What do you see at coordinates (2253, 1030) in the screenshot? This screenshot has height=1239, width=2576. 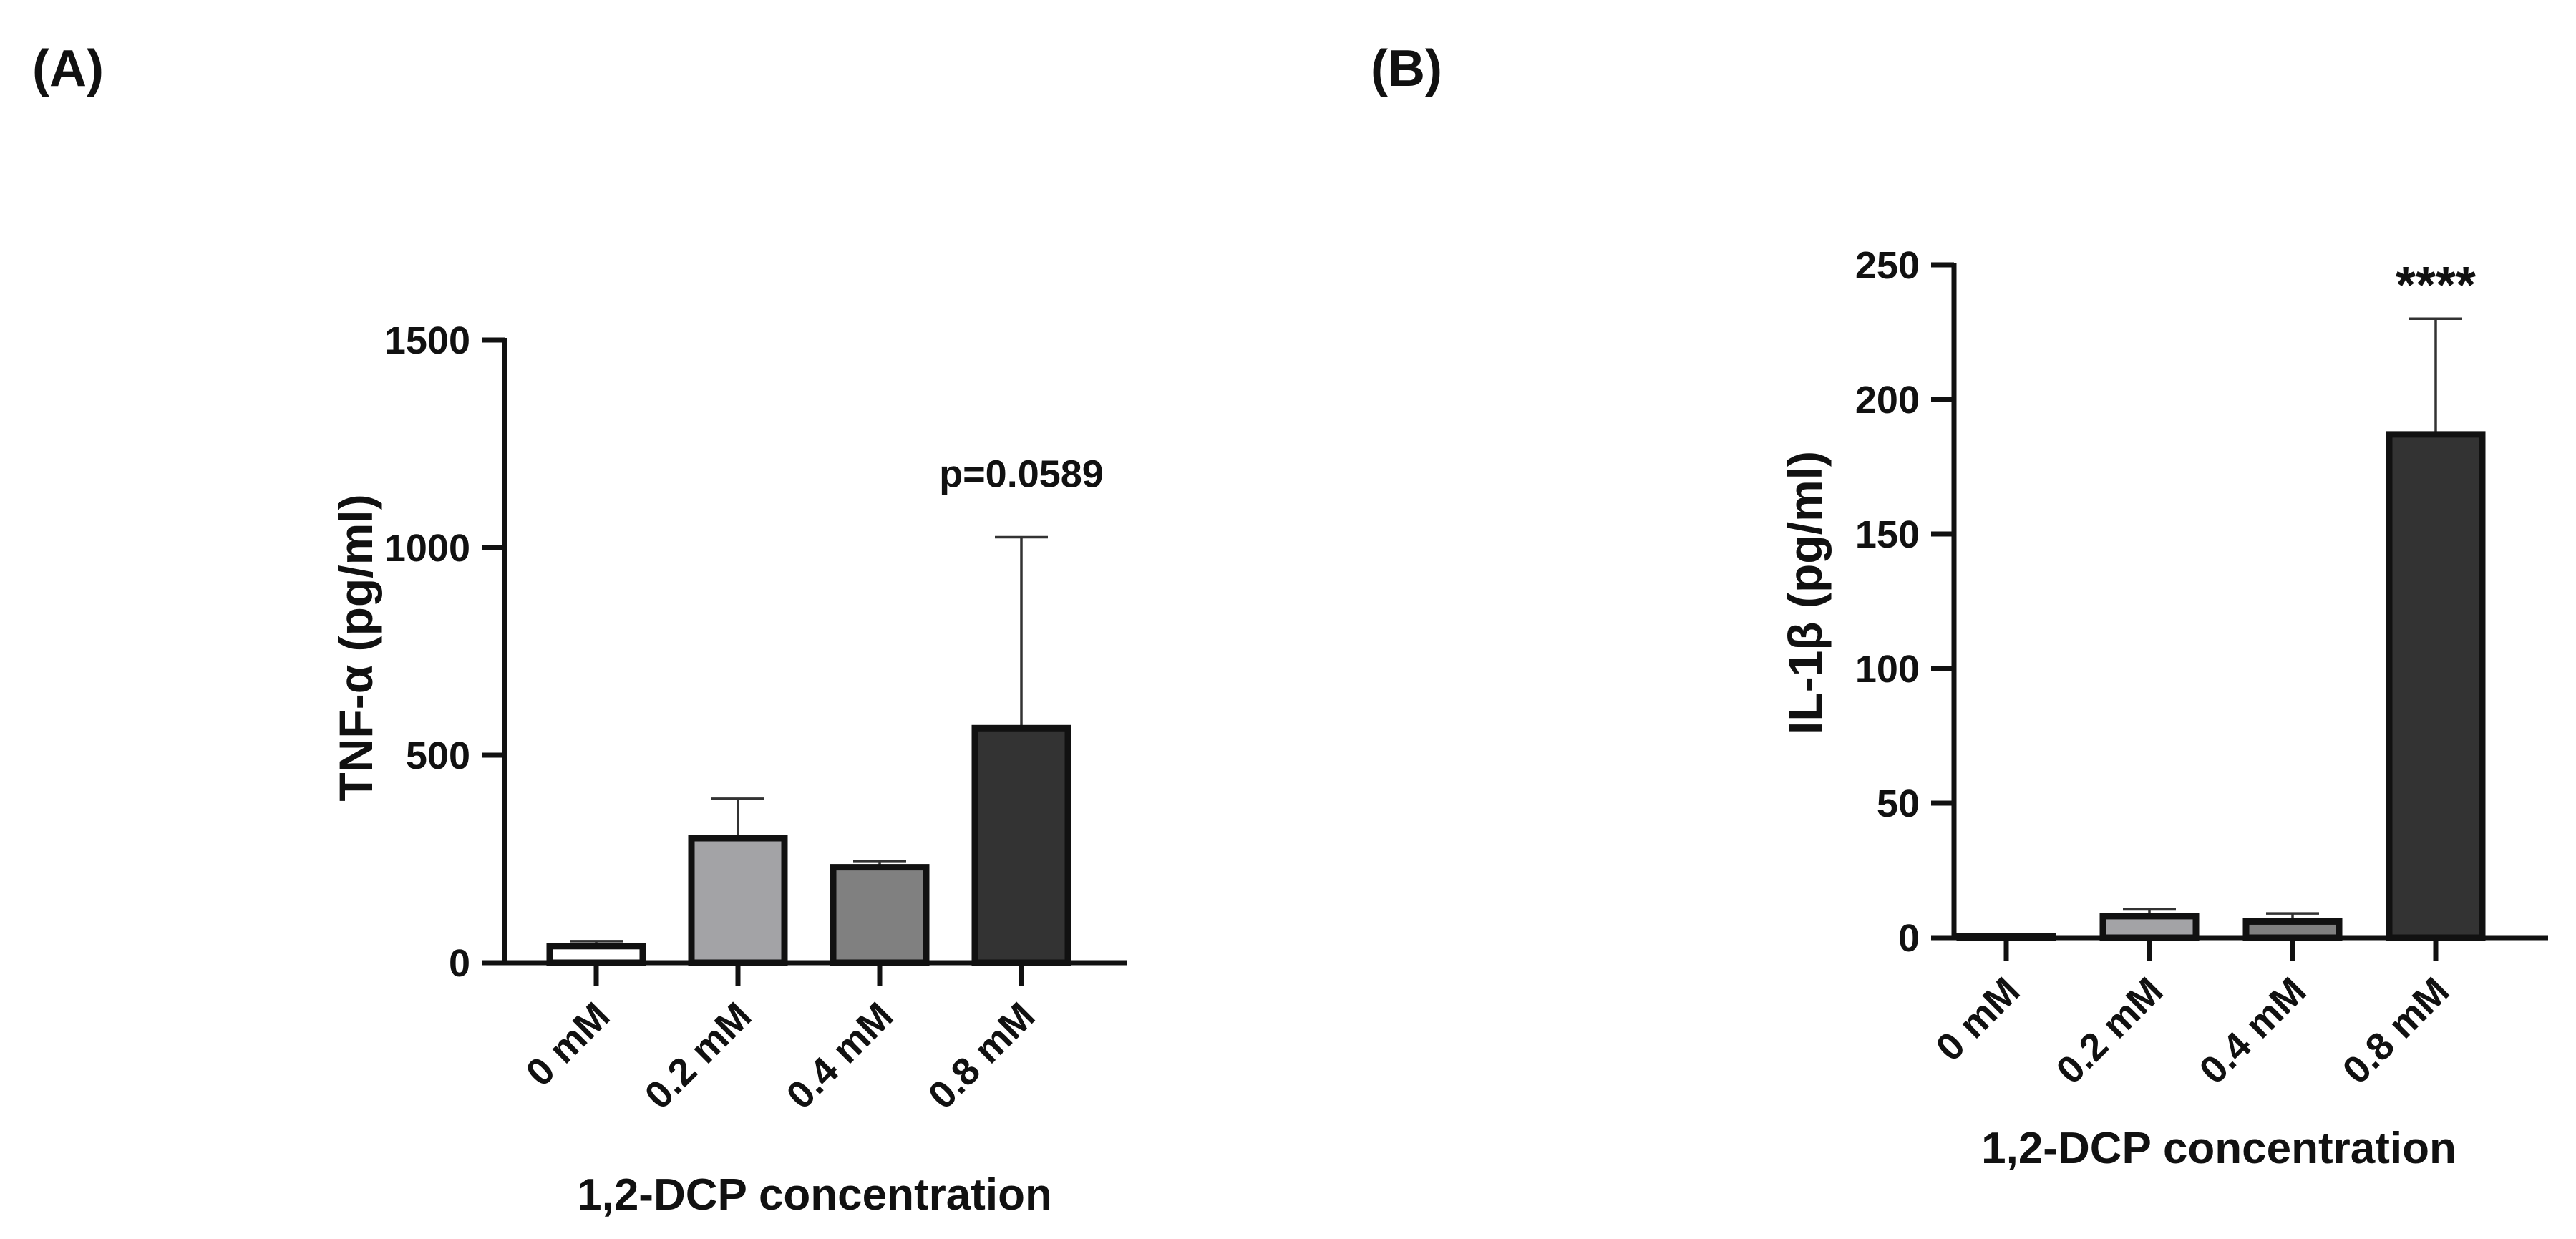 I see `panel-b-category-label-2: 0.4 mM` at bounding box center [2253, 1030].